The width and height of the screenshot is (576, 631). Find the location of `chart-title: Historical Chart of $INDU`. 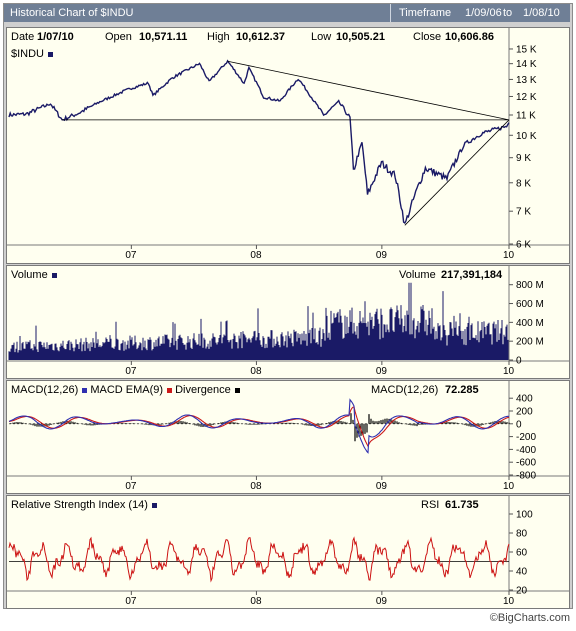

chart-title: Historical Chart of $INDU is located at coordinates (72, 13).